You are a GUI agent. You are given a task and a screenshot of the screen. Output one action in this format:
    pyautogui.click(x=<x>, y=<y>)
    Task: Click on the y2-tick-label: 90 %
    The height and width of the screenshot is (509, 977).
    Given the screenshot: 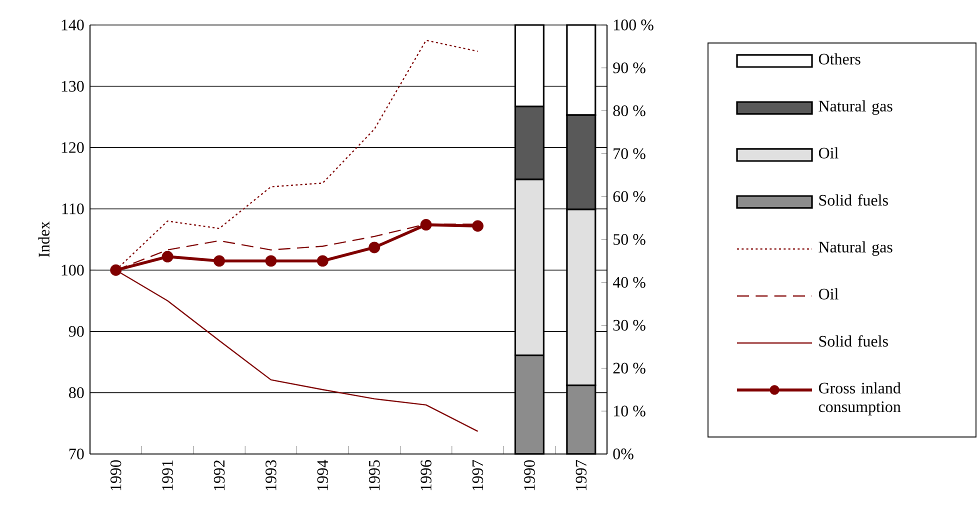 What is the action you would take?
    pyautogui.click(x=629, y=68)
    